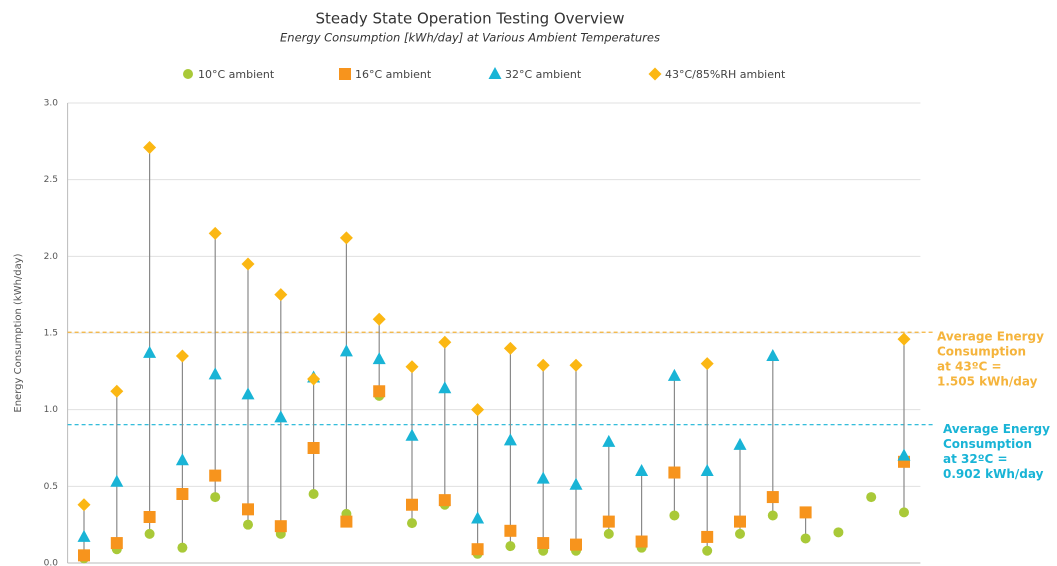 This screenshot has height=566, width=1057. Describe the element at coordinates (969, 367) in the screenshot. I see `reference-label: at 43ºC =` at that location.